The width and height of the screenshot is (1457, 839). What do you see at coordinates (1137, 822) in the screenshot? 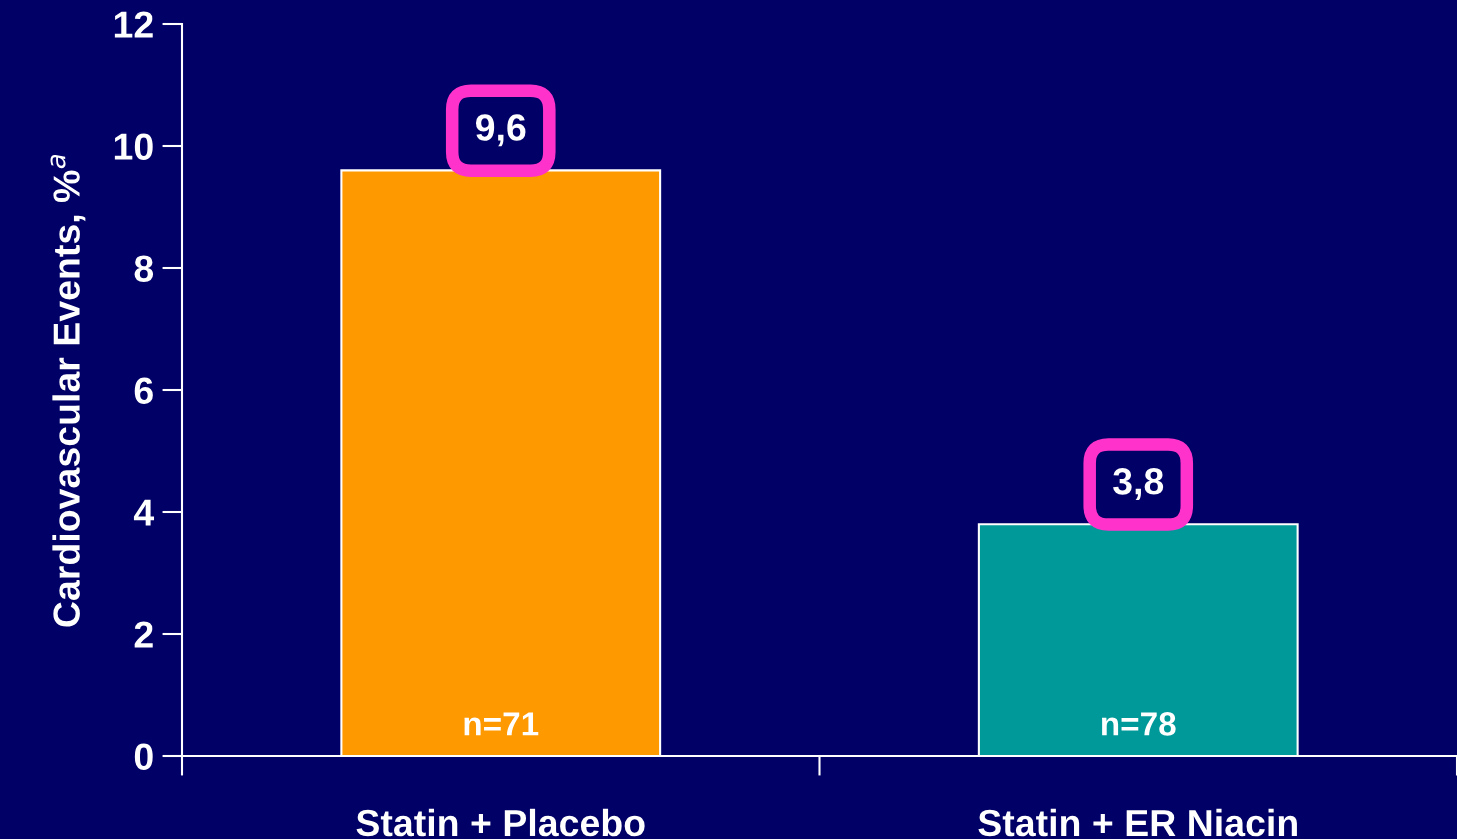
I see `x-tick-label: Statin + ER Niacin` at bounding box center [1137, 822].